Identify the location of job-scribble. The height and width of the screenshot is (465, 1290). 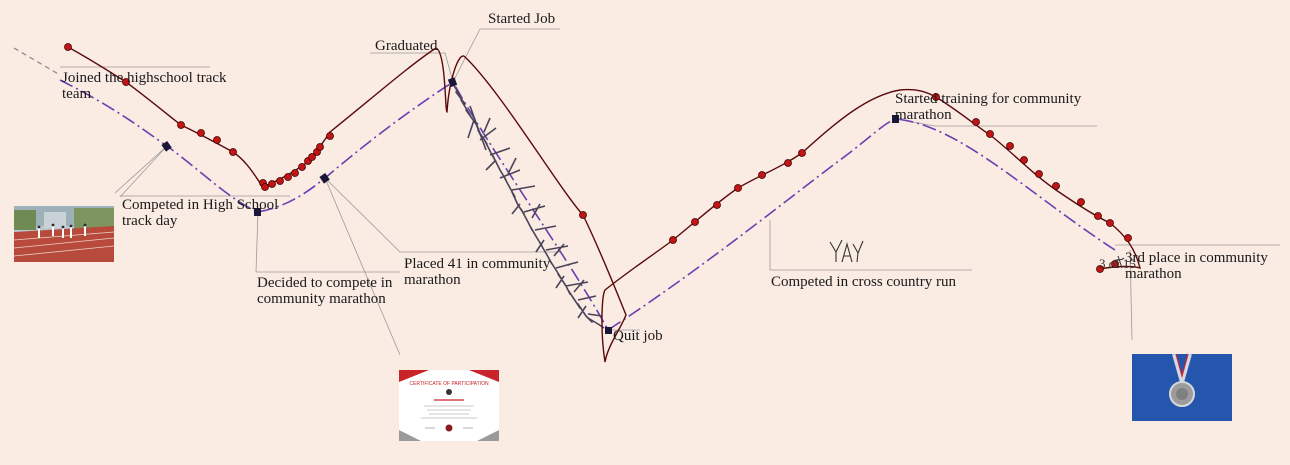
(528, 205).